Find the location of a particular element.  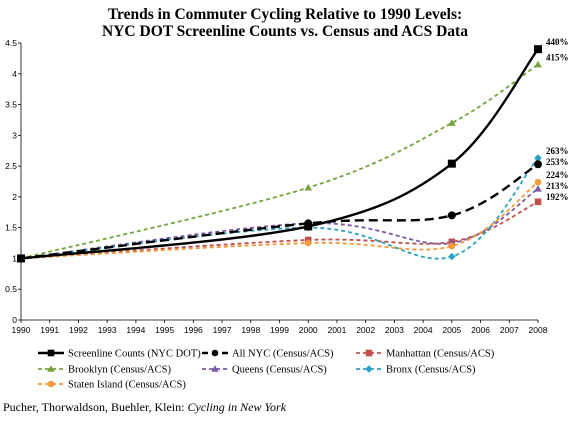

y-tick-label: 1.5 is located at coordinates (11, 228).